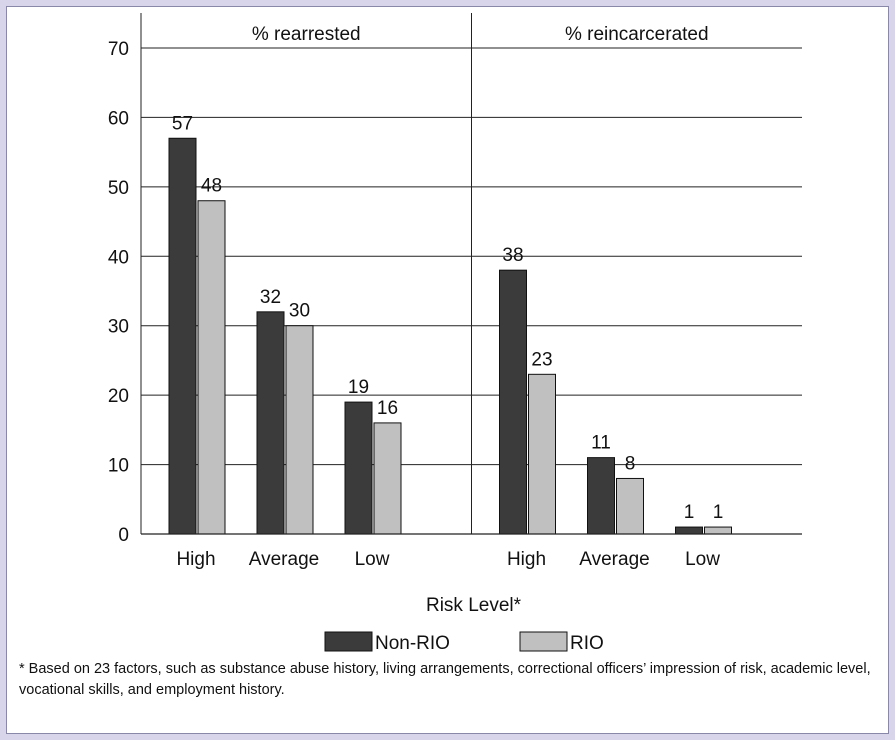 Image resolution: width=895 pixels, height=740 pixels. What do you see at coordinates (543, 641) in the screenshot?
I see `legend-swatch-rio` at bounding box center [543, 641].